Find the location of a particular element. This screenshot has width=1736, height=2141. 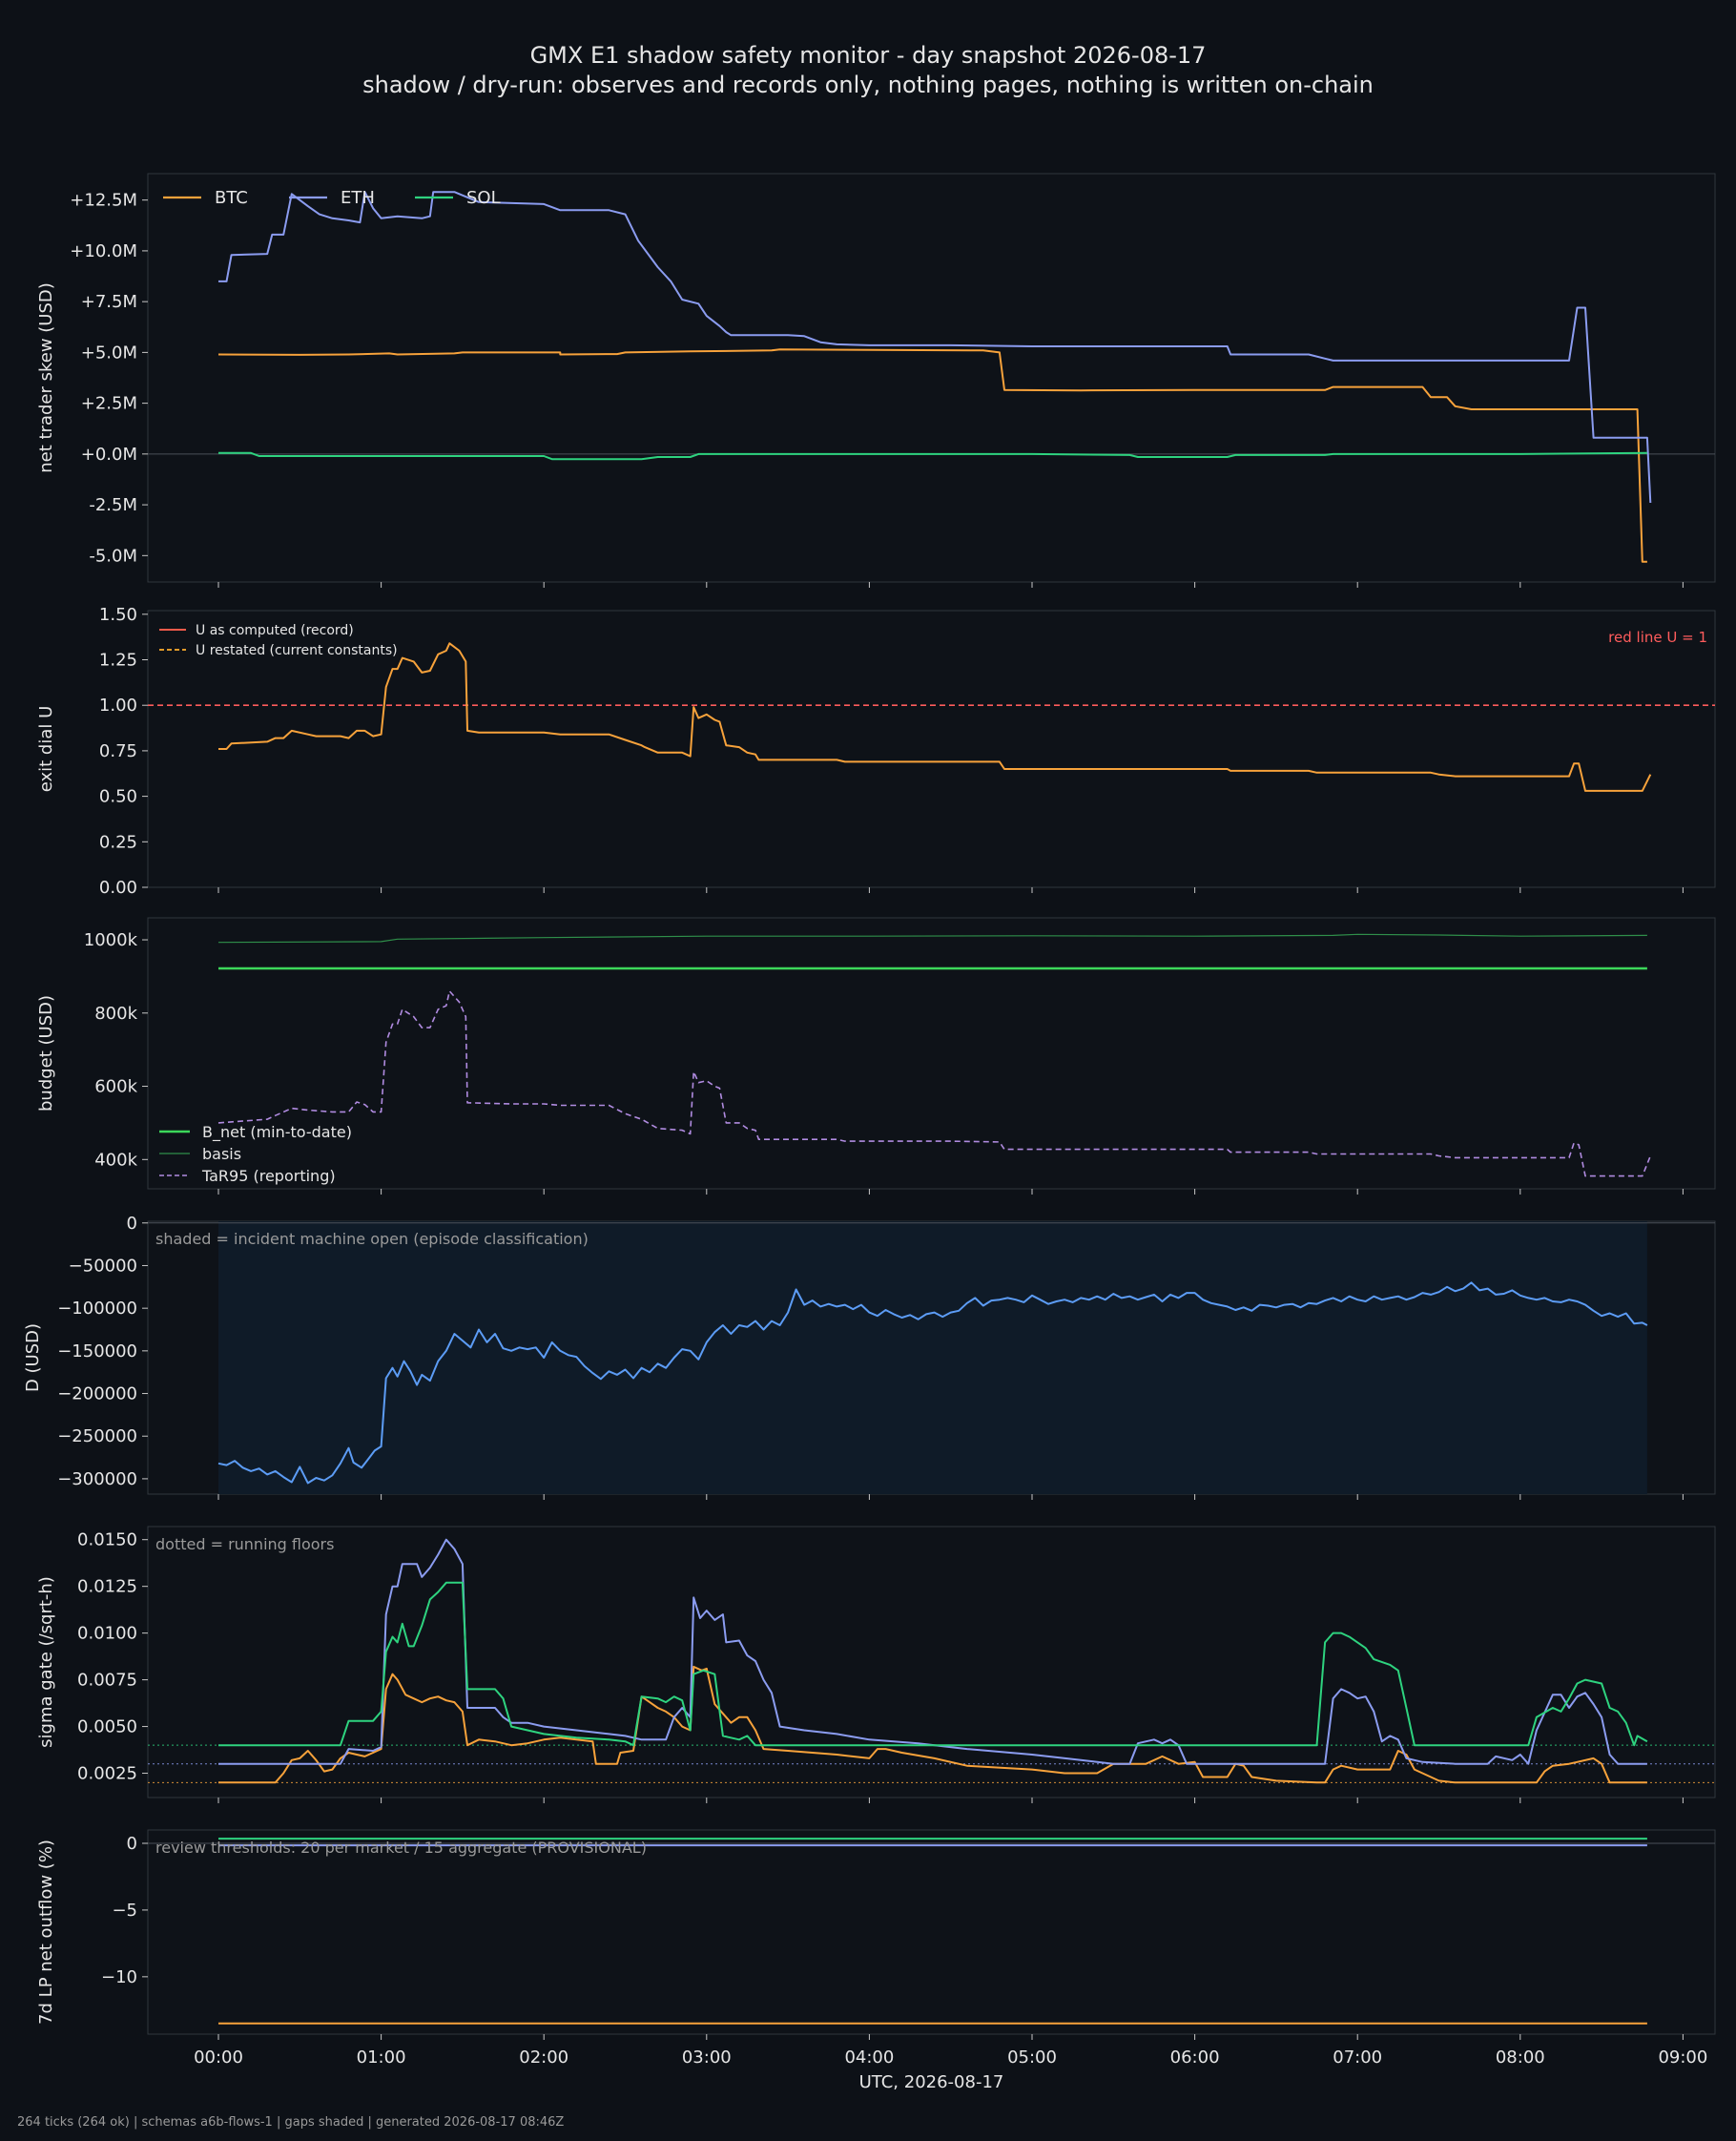

y-tick-label: 0.75 is located at coordinates (118, 751).